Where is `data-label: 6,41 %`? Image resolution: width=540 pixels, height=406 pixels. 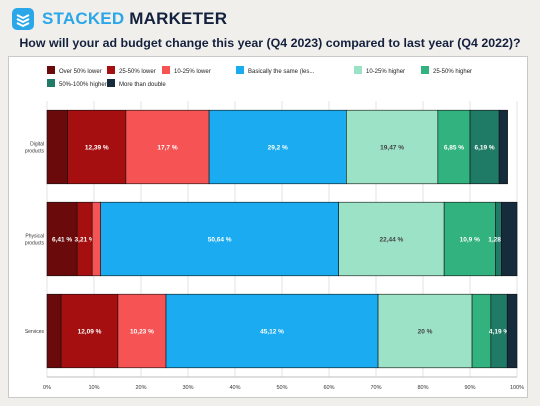
data-label: 6,41 % is located at coordinates (62, 240).